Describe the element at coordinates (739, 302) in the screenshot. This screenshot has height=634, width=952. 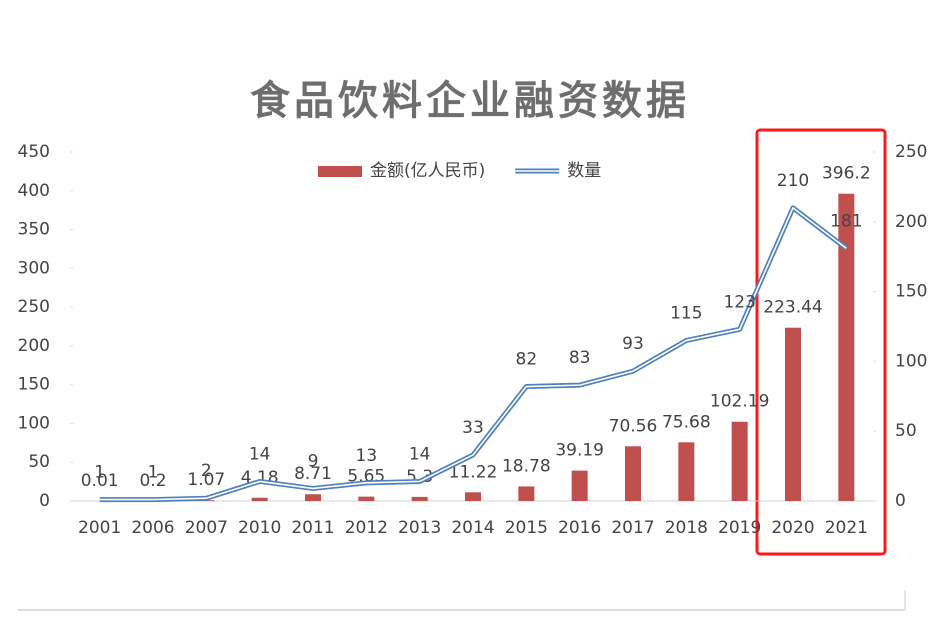
I see `line-value-label: 123` at that location.